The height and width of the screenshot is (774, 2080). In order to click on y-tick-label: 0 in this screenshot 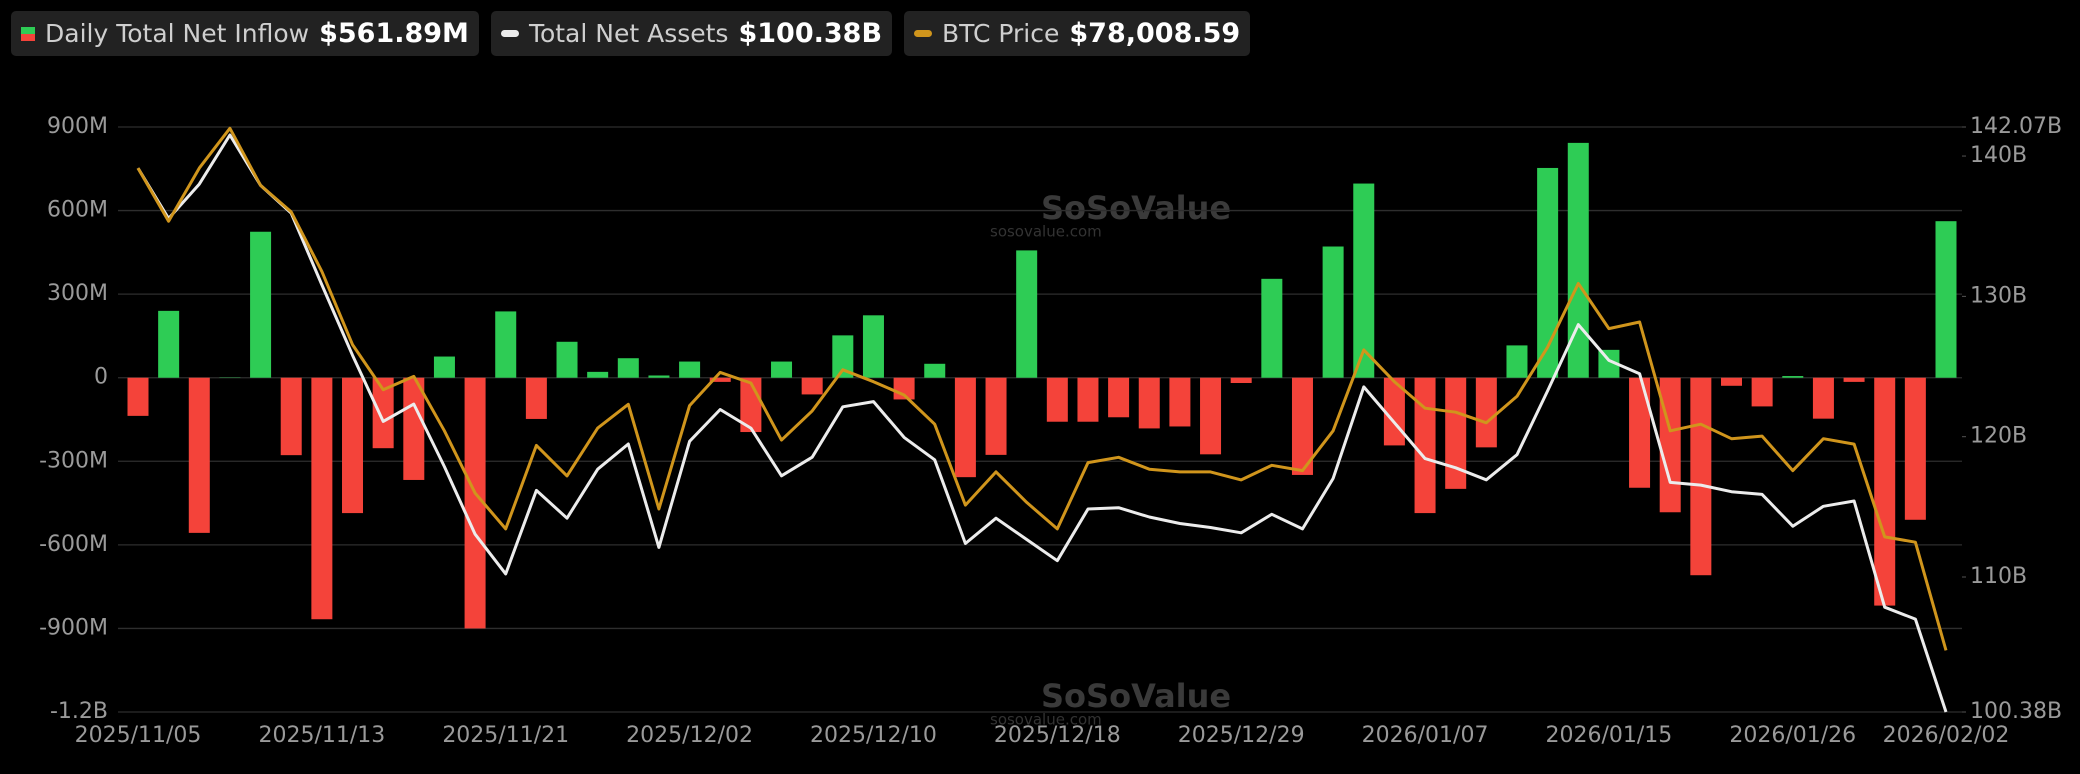, I will do `click(101, 377)`.